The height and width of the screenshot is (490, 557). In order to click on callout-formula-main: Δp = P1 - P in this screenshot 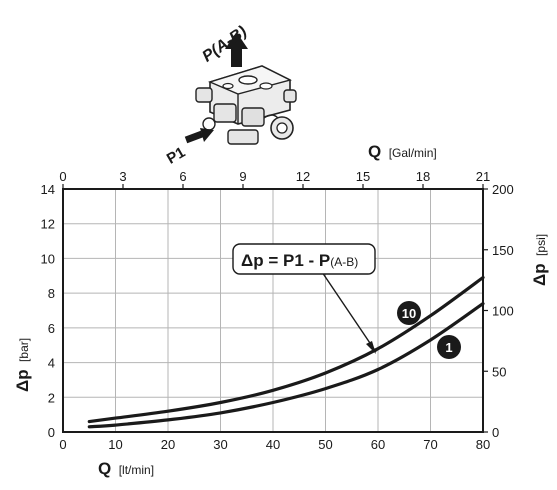, I will do `click(285, 260)`.